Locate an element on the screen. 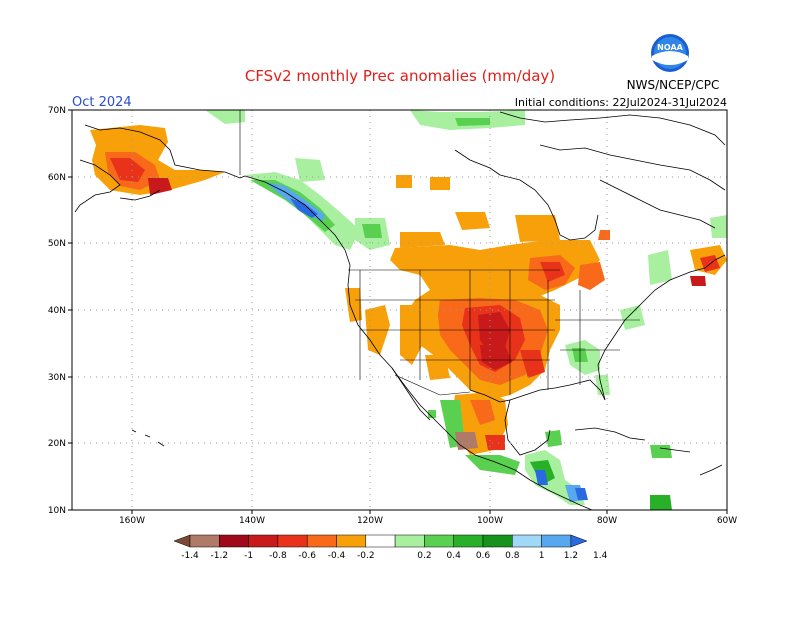 This screenshot has width=800, height=618. lat-label: 50N is located at coordinates (57, 244).